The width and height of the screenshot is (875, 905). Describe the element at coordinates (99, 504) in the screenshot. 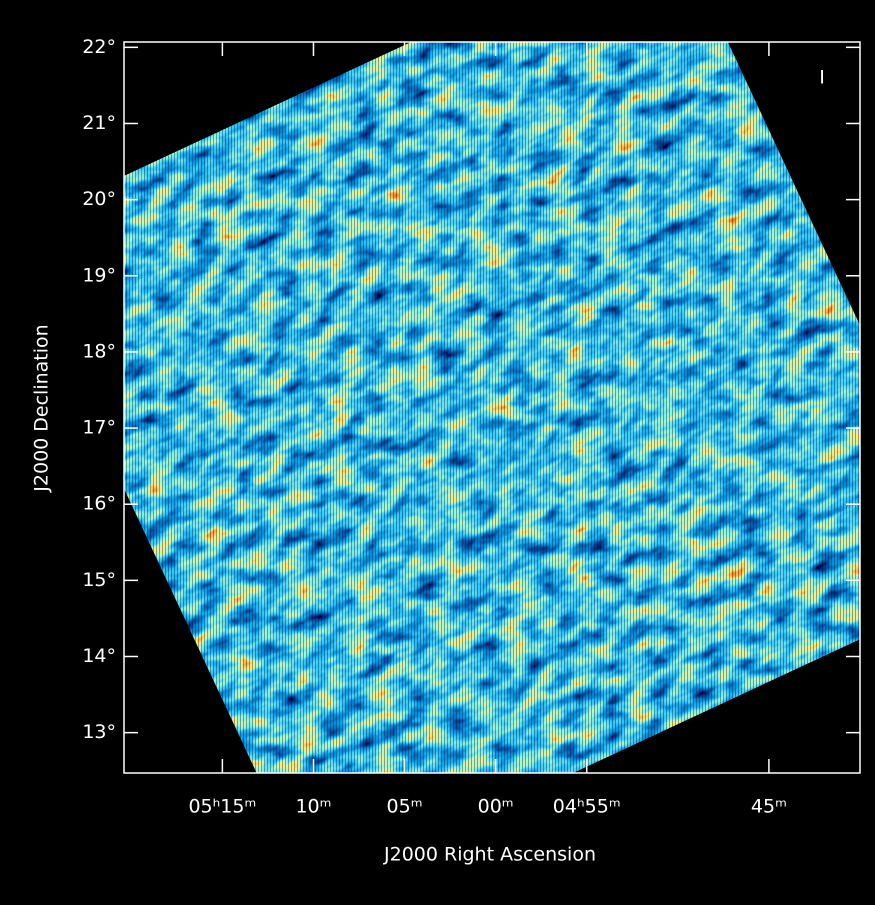

I see `y-tick-label: 16°` at that location.